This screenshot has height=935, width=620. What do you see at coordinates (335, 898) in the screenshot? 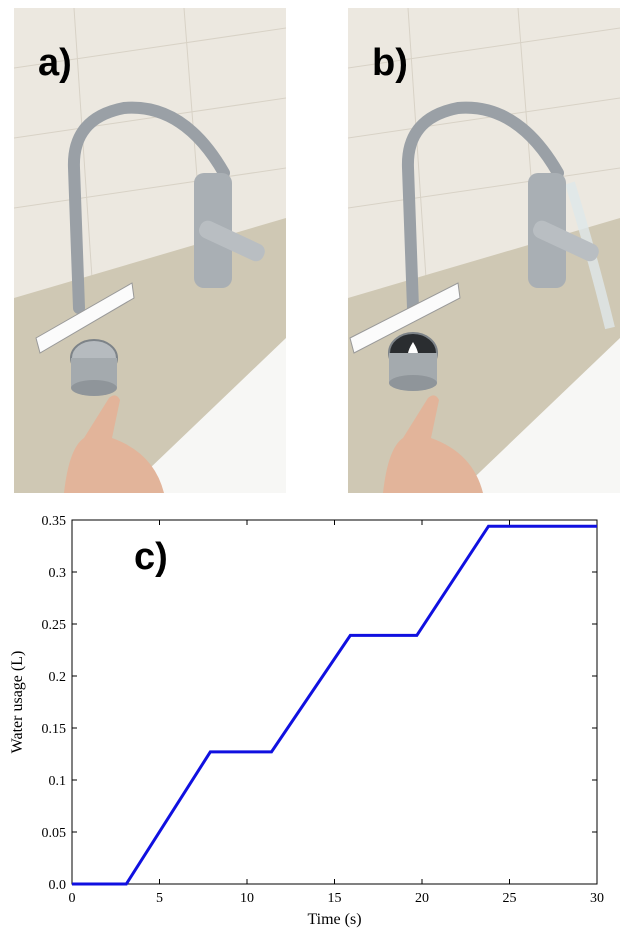
I see `x-tick-label: 15` at bounding box center [335, 898].